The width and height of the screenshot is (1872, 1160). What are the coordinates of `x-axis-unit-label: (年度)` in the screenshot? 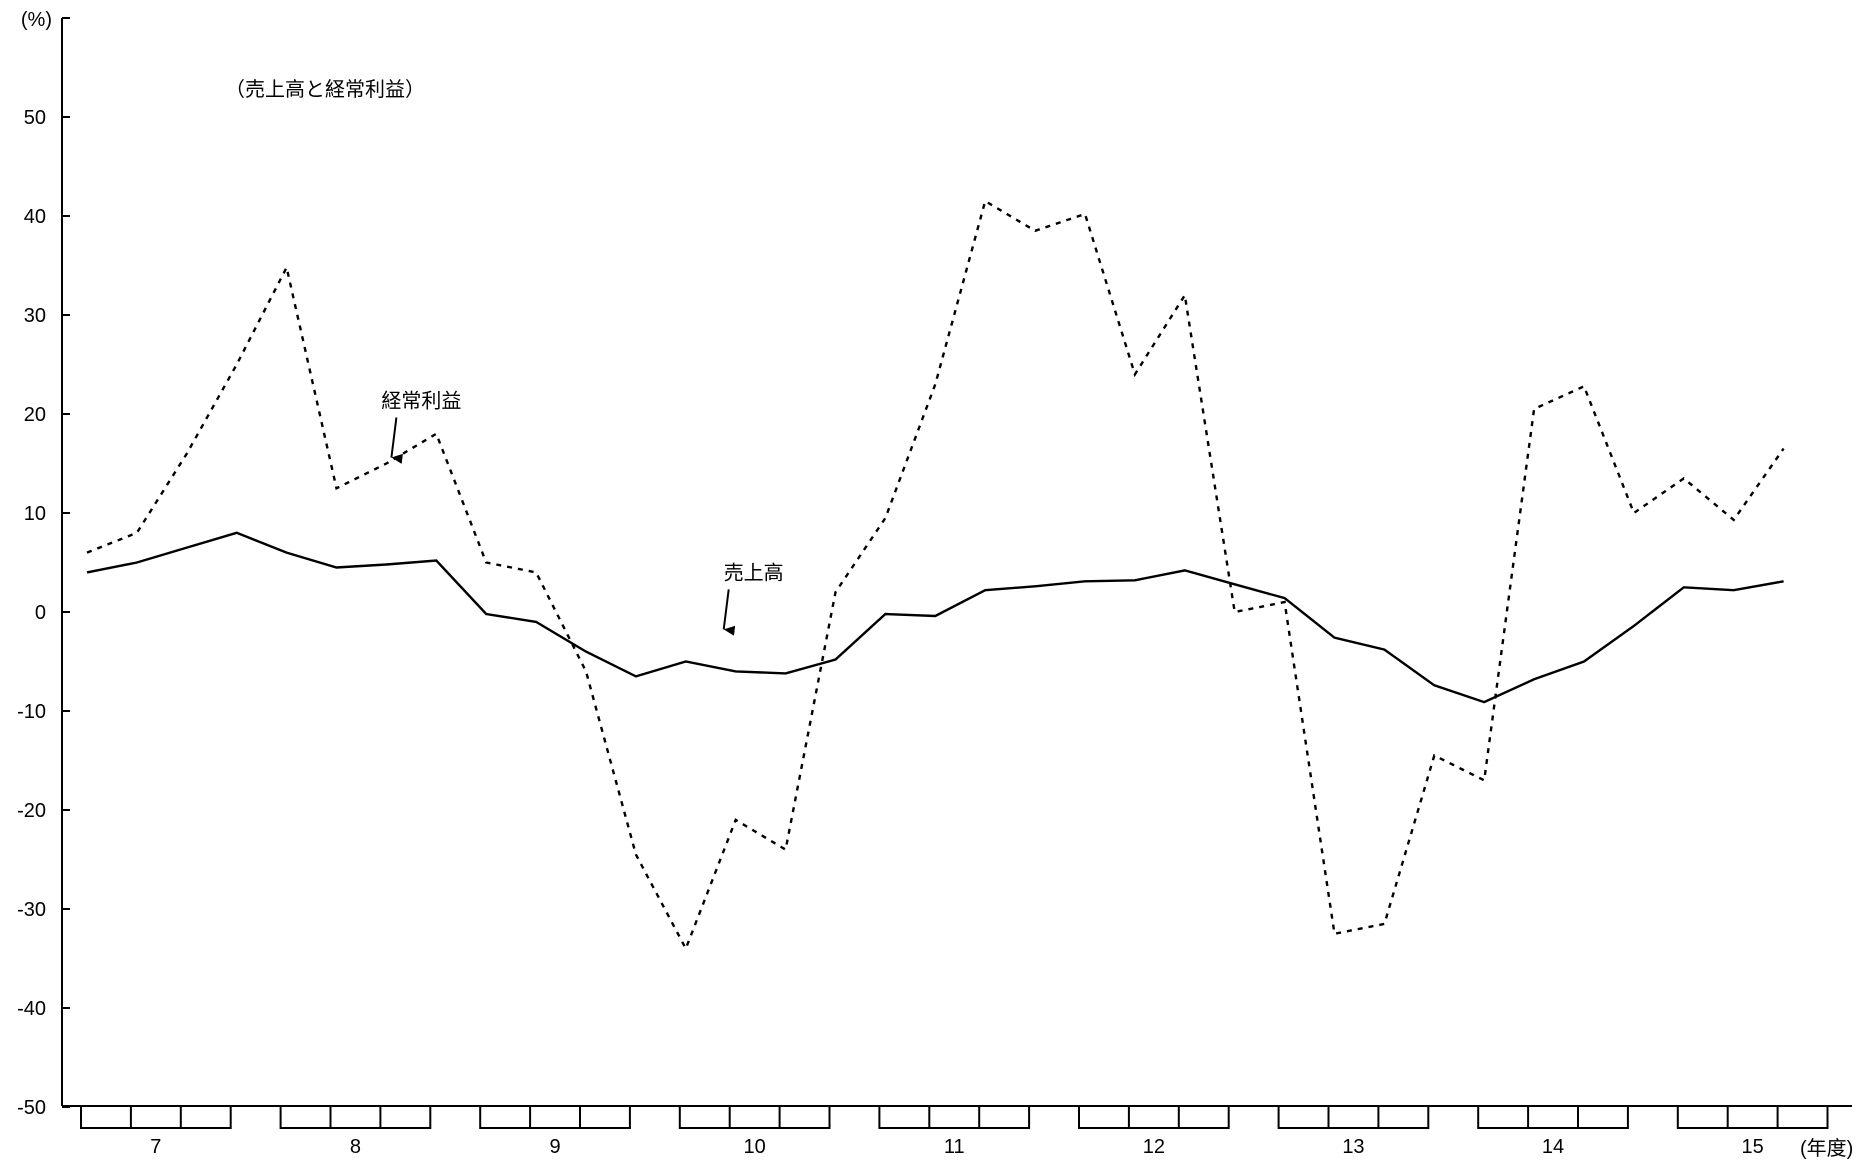 It's located at (1826, 1148).